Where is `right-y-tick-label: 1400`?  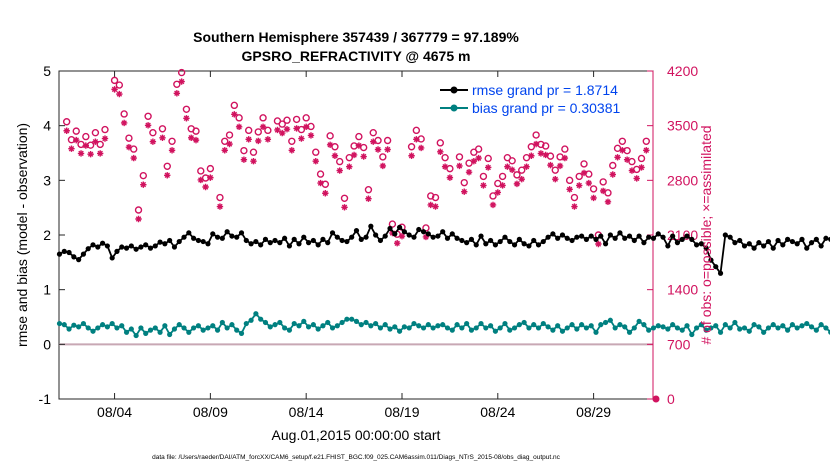 right-y-tick-label: 1400 is located at coordinates (682, 290).